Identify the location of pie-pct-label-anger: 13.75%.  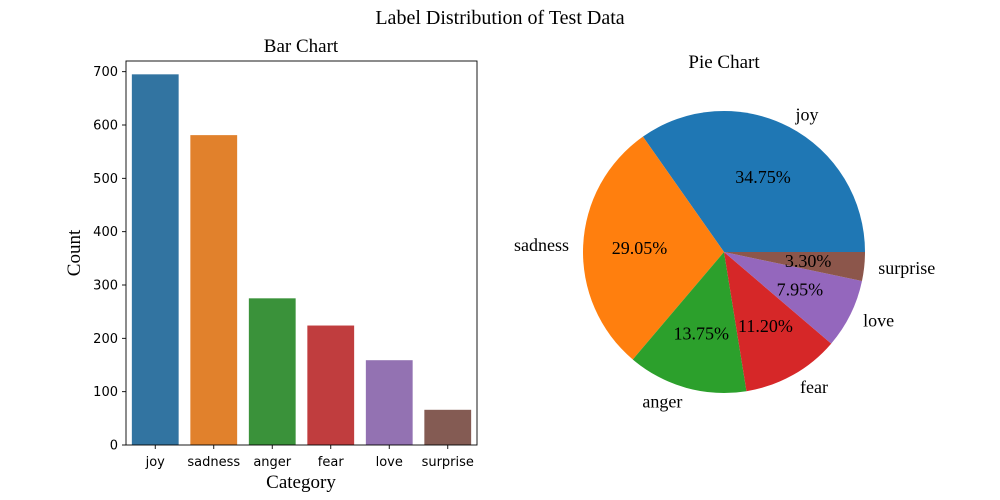
(702, 334).